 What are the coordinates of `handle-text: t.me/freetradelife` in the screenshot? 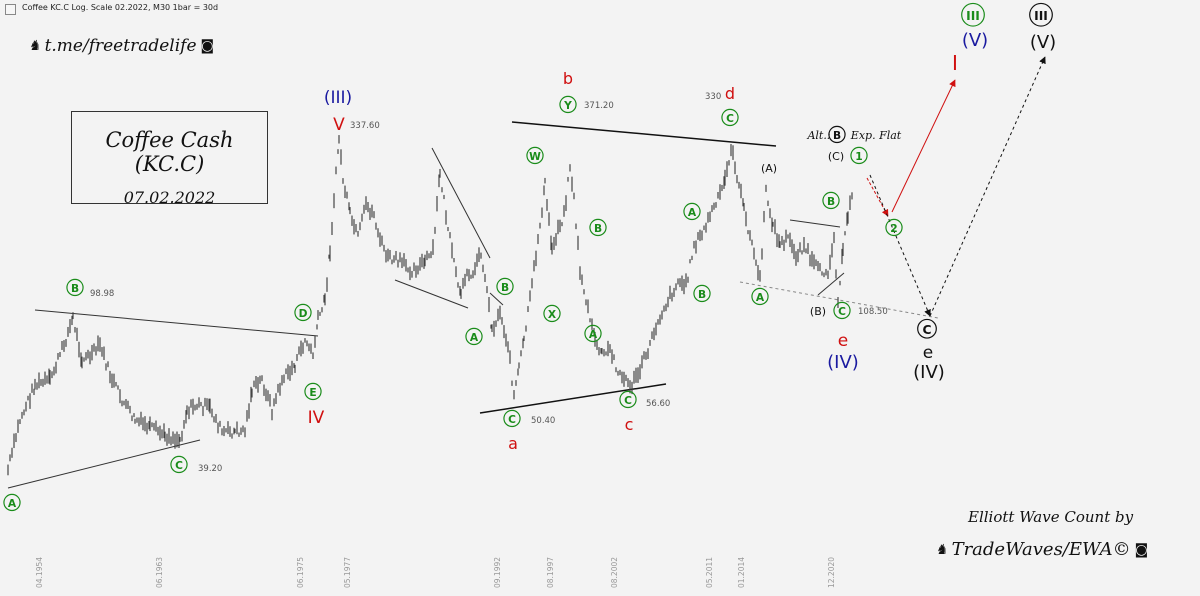 It's located at (120, 46).